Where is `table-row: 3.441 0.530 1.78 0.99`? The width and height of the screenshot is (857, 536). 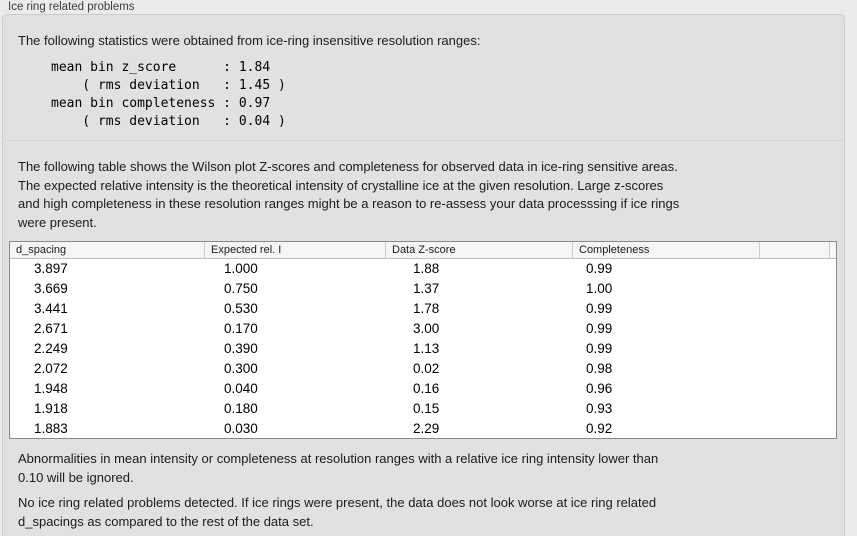 table-row: 3.441 0.530 1.78 0.99 is located at coordinates (423, 309).